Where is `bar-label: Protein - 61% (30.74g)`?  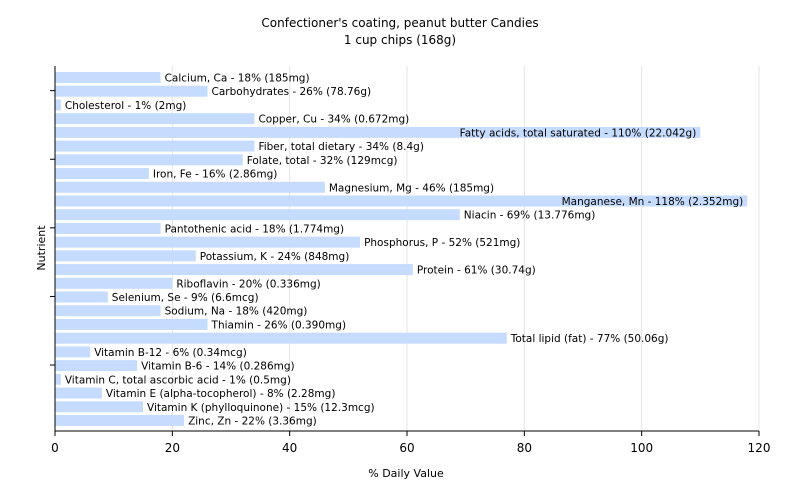 bar-label: Protein - 61% (30.74g) is located at coordinates (476, 271).